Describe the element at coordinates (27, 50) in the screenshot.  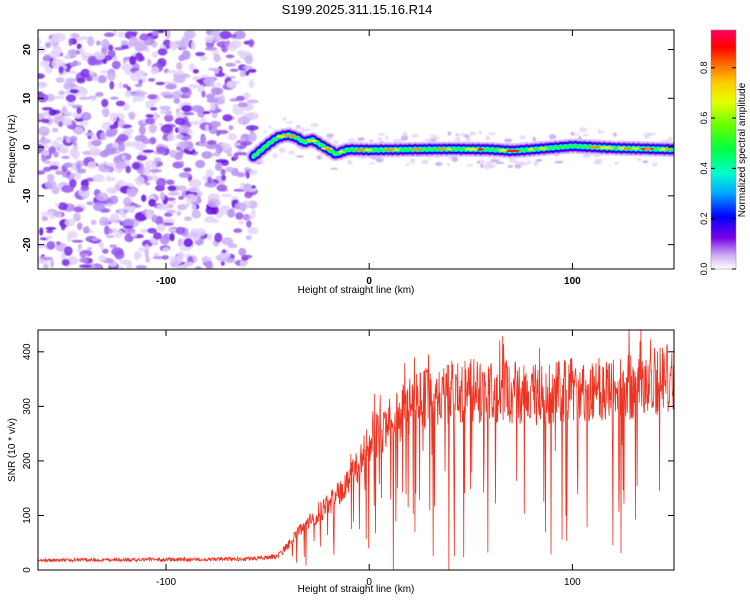
I see `spectrogram-ytick-label: 20` at that location.